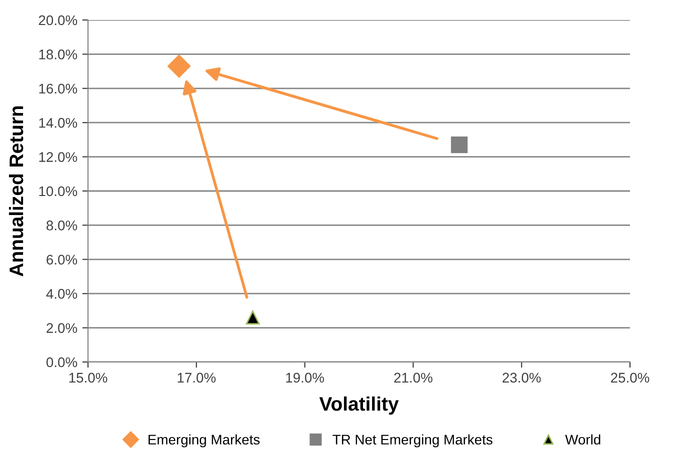 This screenshot has width=673, height=464. What do you see at coordinates (359, 405) in the screenshot?
I see `x-axis-title: Volatility` at bounding box center [359, 405].